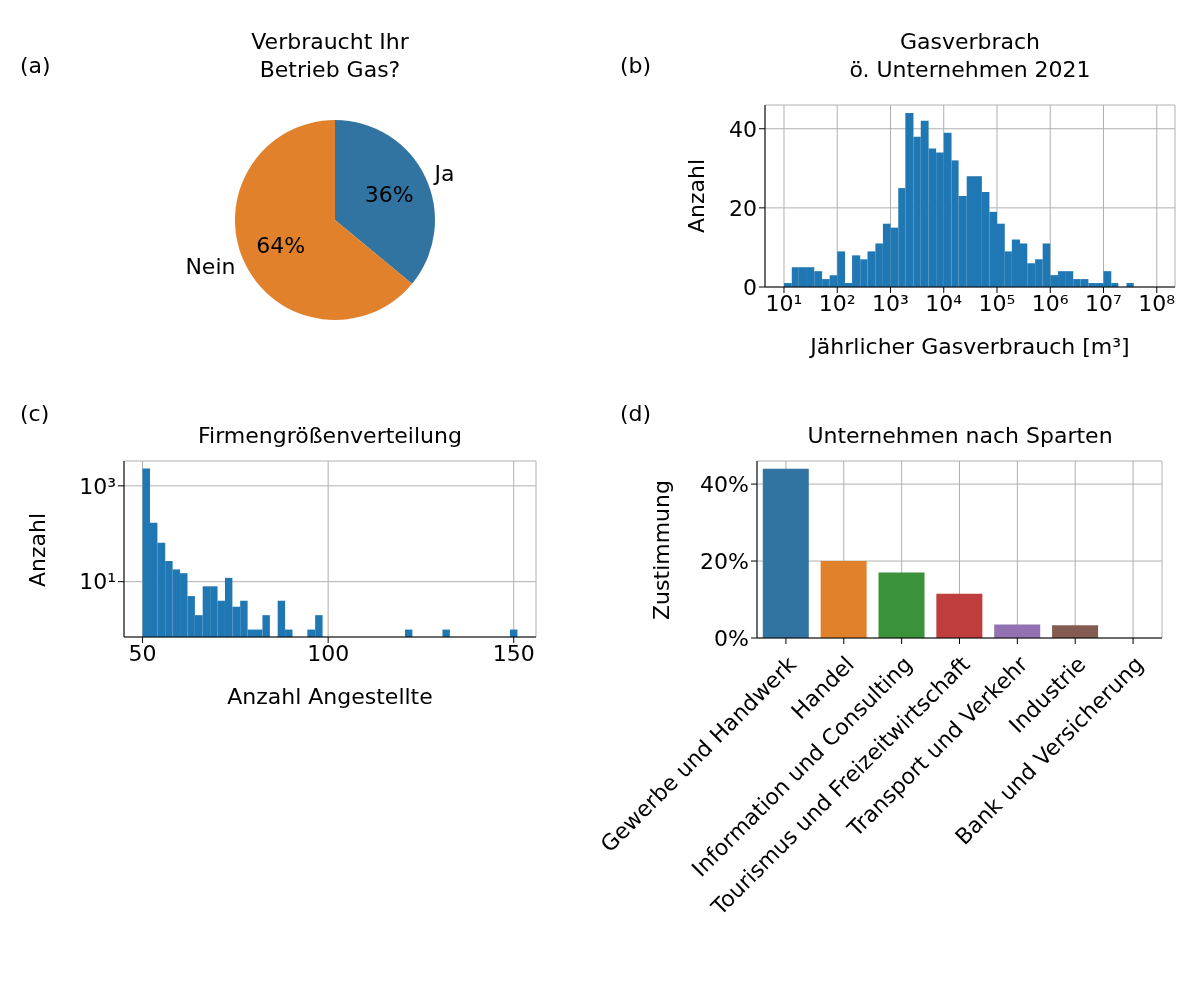  What do you see at coordinates (960, 436) in the screenshot?
I see `chart-title: Unternehmen nach Sparten` at bounding box center [960, 436].